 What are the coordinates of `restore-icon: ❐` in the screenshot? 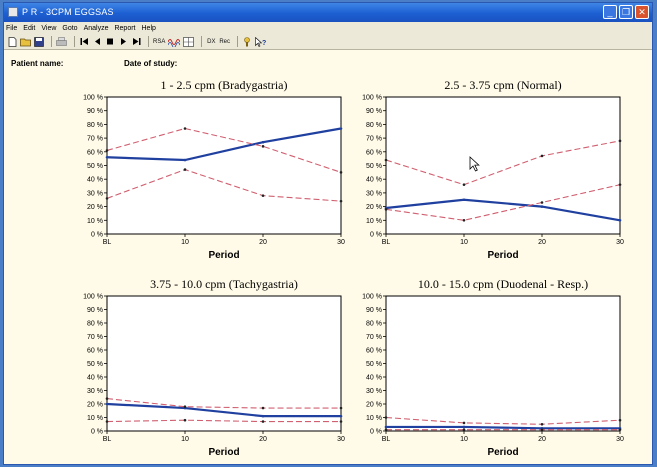 It's located at (626, 12).